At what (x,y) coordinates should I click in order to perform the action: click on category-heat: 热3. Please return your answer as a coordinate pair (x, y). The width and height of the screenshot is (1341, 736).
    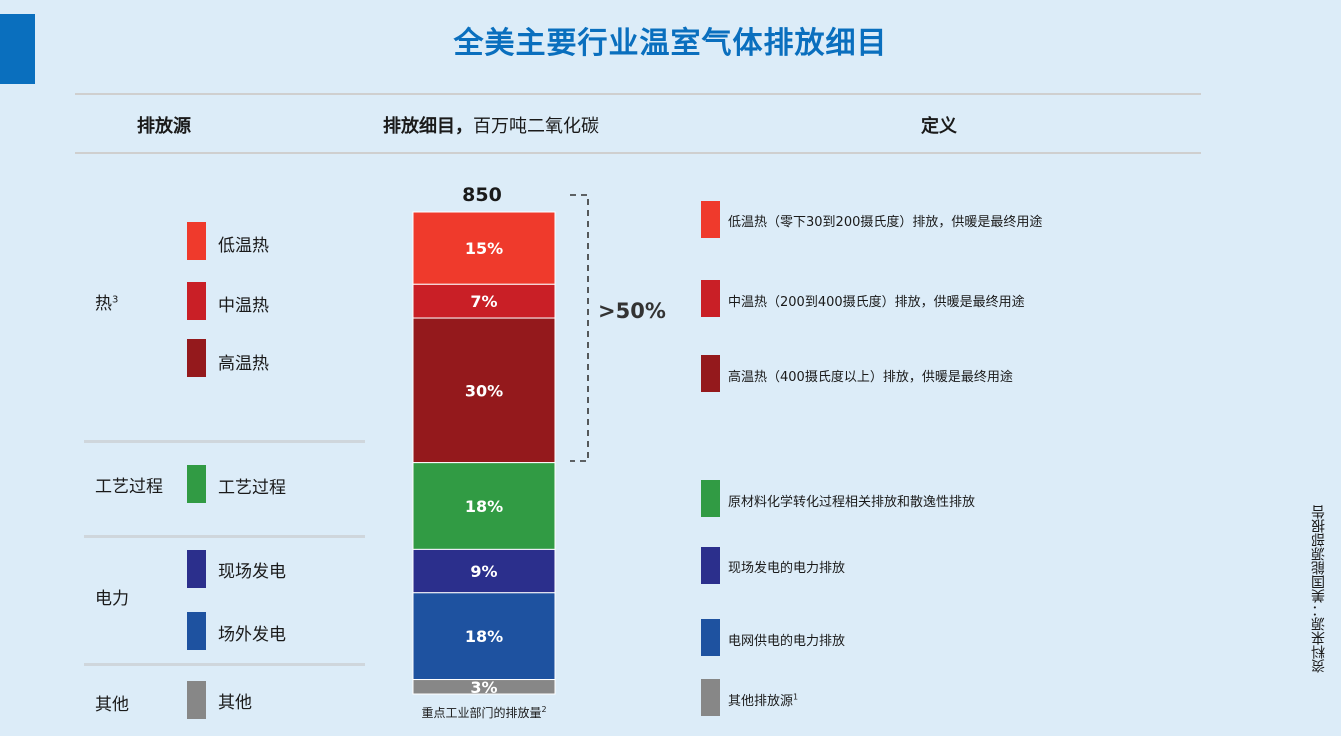
    Looking at the image, I should click on (106, 301).